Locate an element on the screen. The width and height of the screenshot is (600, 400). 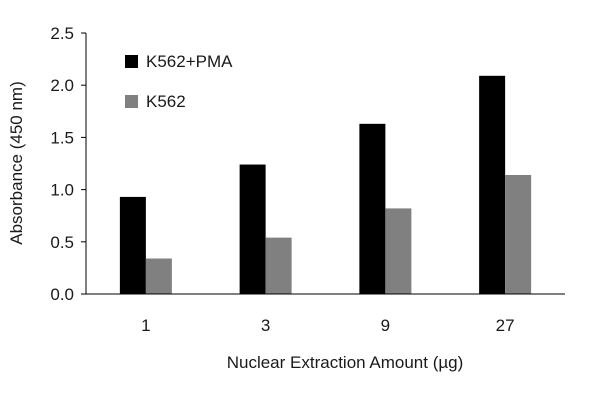
y-axis-title: Absorbance (450 nm) is located at coordinates (16, 162).